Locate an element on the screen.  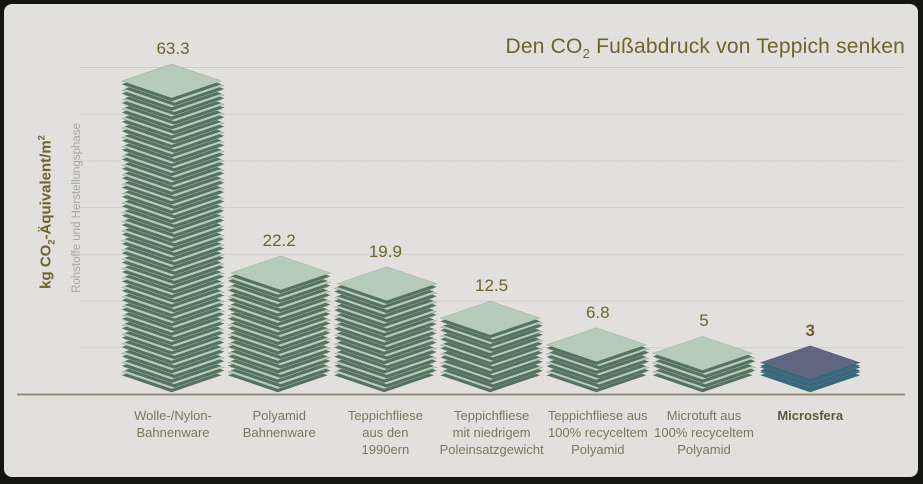
bar-category-line: aus den is located at coordinates (385, 432).